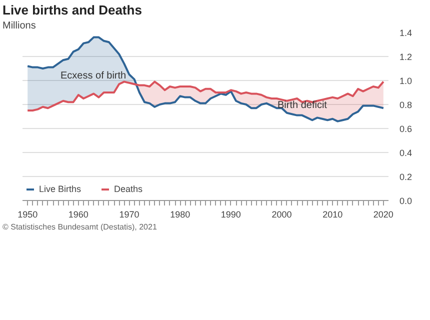 The height and width of the screenshot is (320, 430). I want to click on y-tick-label: 0.2, so click(406, 177).